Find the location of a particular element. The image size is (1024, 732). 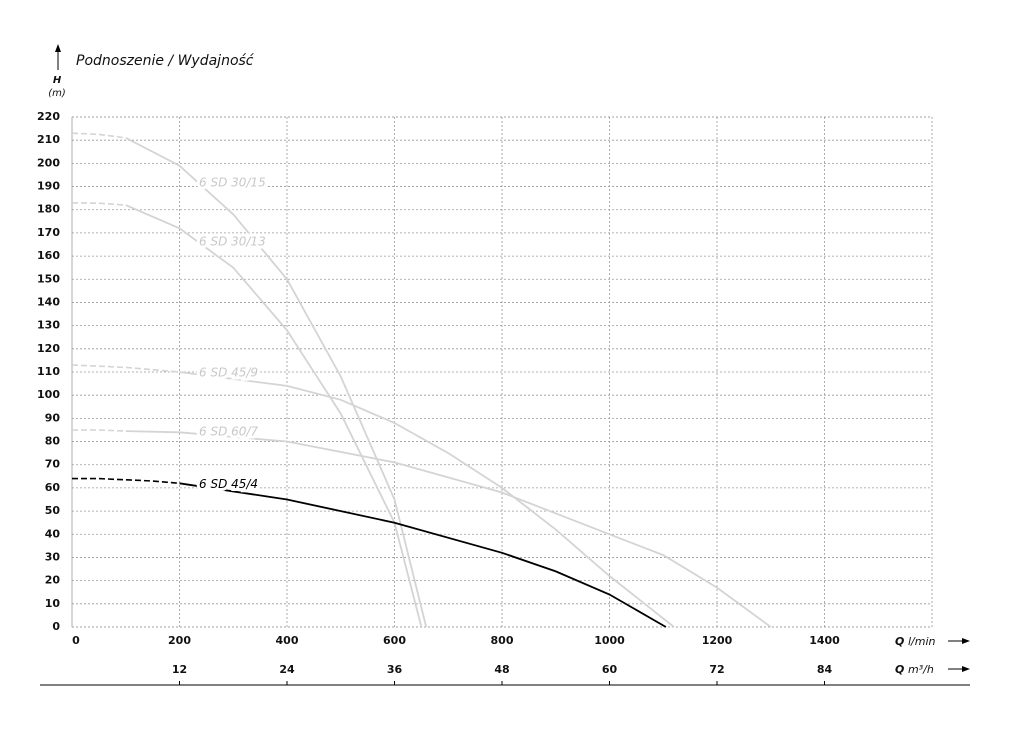

y-tick-label: 180 is located at coordinates (48, 209).